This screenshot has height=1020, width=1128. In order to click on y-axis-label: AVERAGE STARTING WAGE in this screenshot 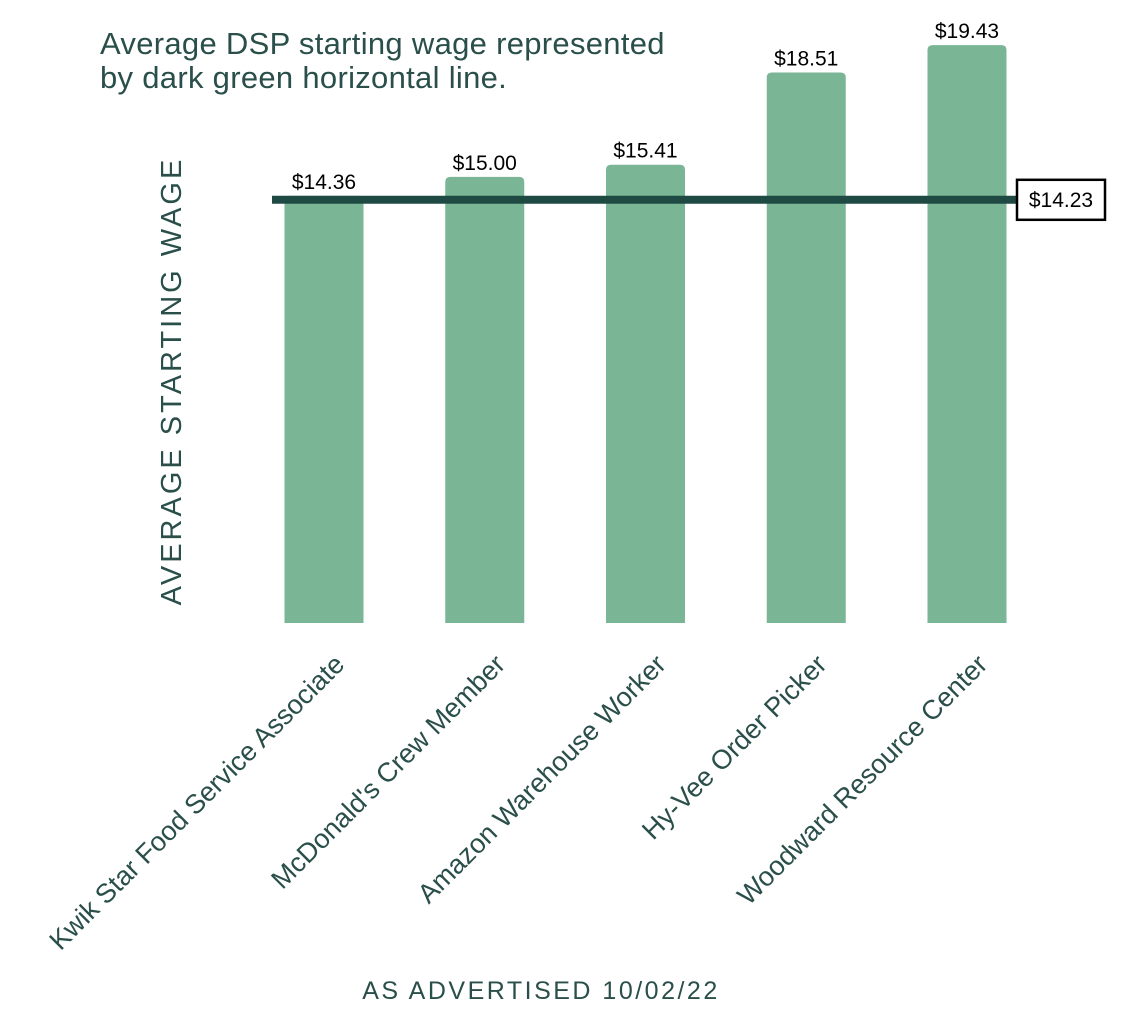, I will do `click(172, 381)`.